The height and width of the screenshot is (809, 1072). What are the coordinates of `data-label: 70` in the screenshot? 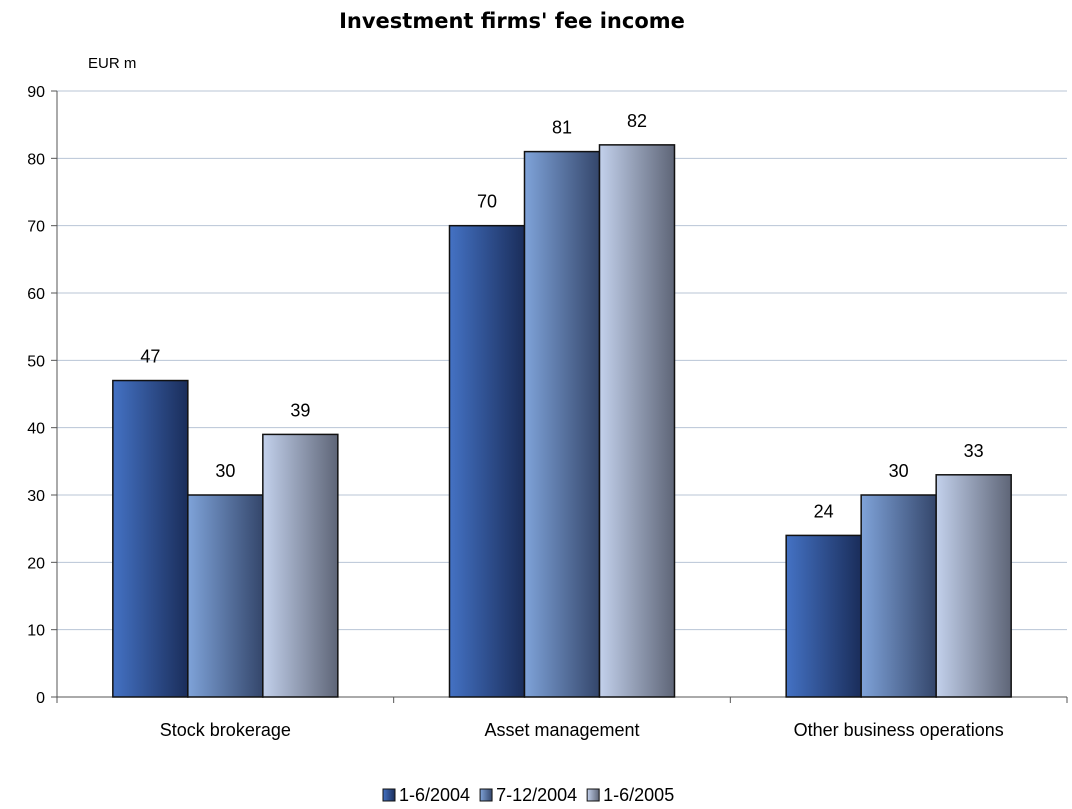 It's located at (487, 202).